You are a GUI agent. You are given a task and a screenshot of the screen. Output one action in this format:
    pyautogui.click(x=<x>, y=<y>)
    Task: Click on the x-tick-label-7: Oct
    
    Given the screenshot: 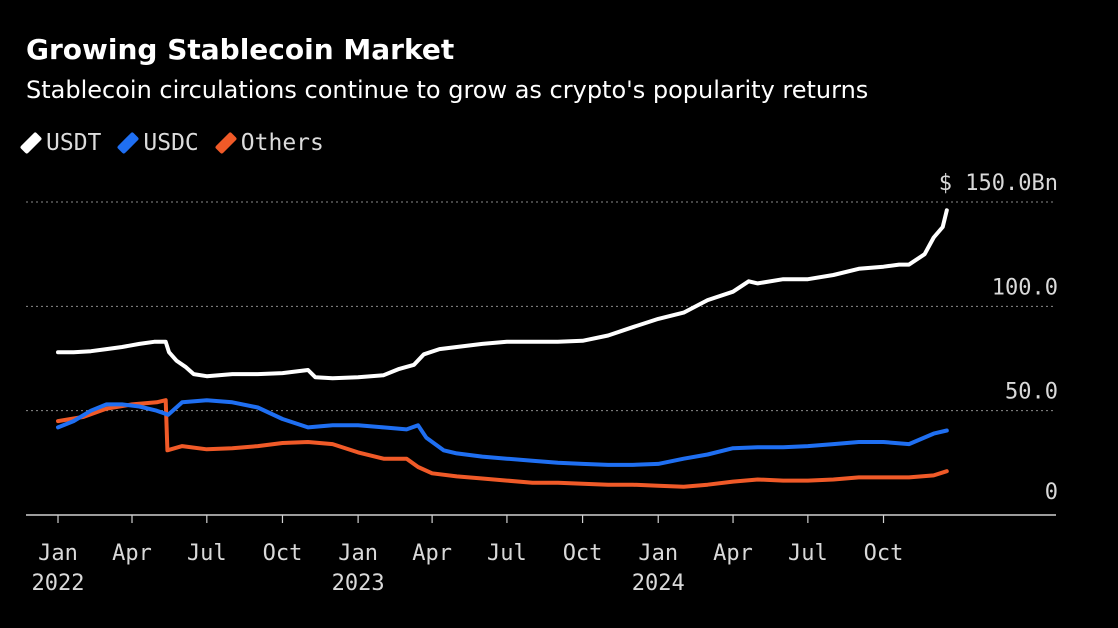 What is the action you would take?
    pyautogui.click(x=583, y=553)
    